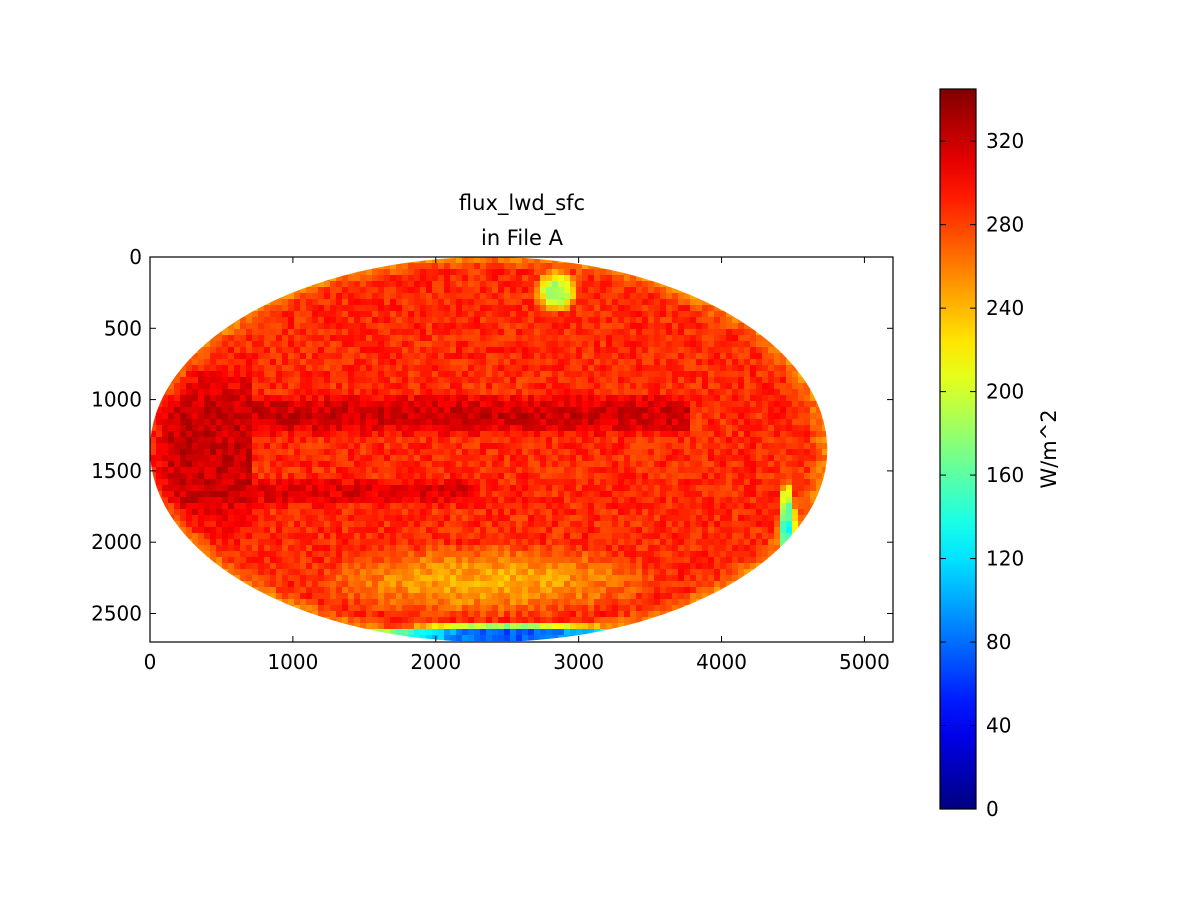 The image size is (1200, 900). Describe the element at coordinates (522, 203) in the screenshot. I see `chart-title-line-1: flux_lwd_sfc` at that location.